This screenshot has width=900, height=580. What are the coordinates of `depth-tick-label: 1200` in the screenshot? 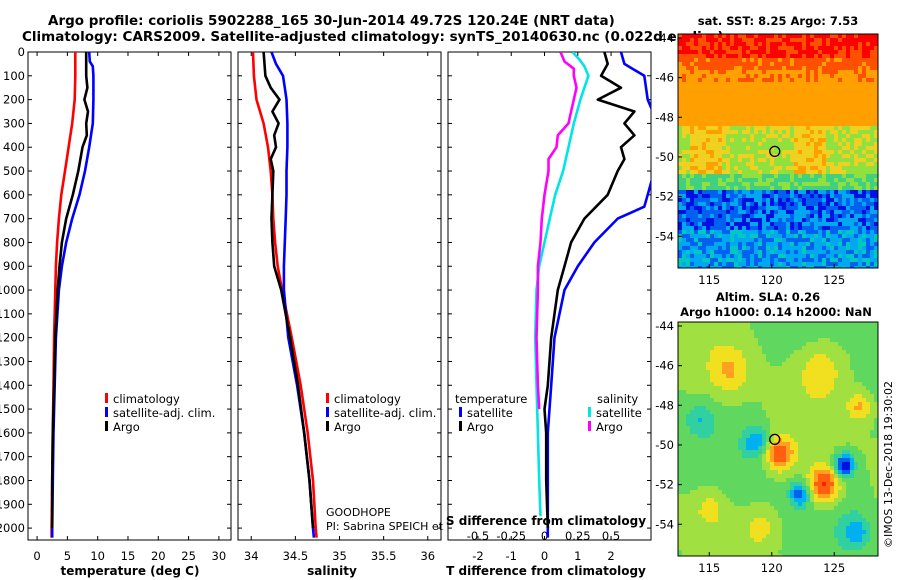 It's located at (12, 338).